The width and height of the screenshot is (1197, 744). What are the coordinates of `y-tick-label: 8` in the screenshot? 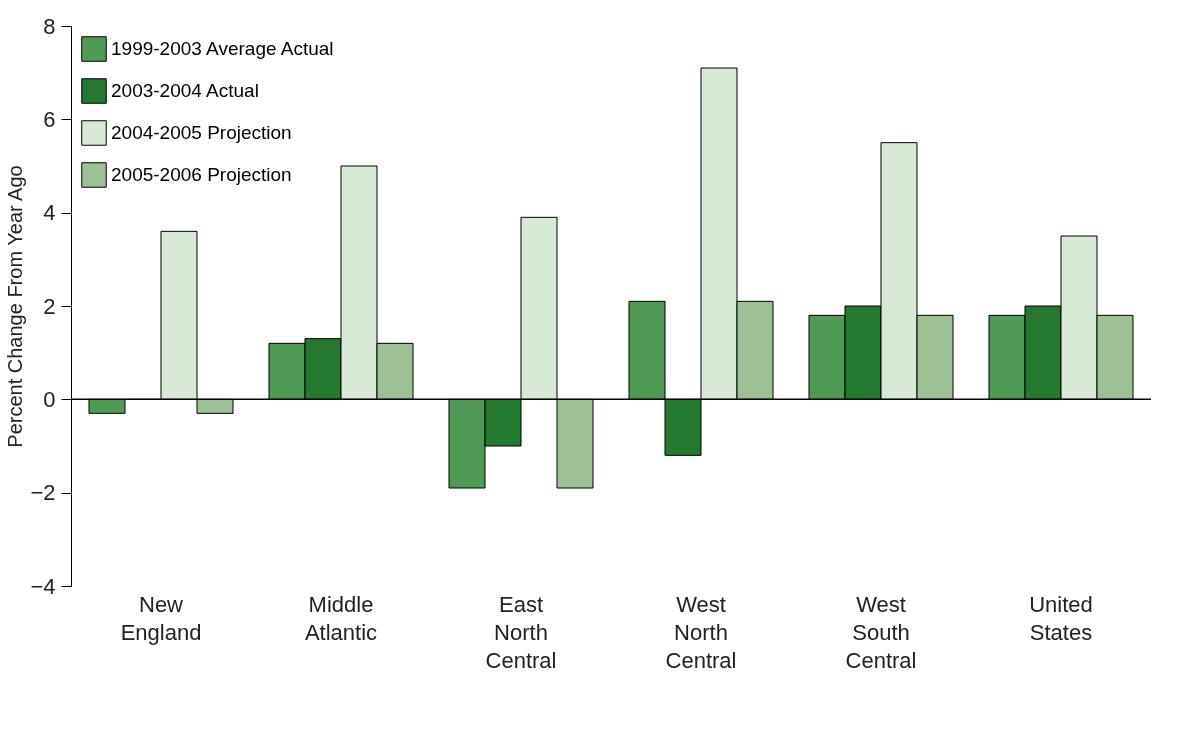 It's located at (49, 26).